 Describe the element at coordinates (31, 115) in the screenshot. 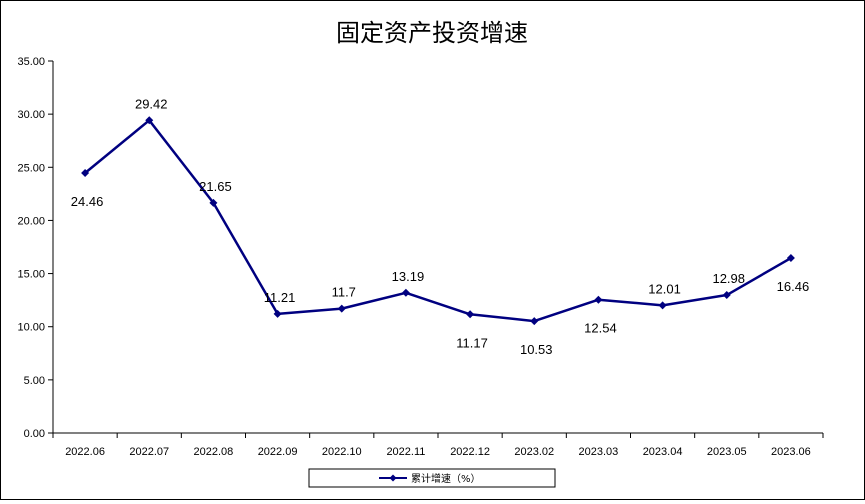

I see `y-tick-label: 30.00` at that location.